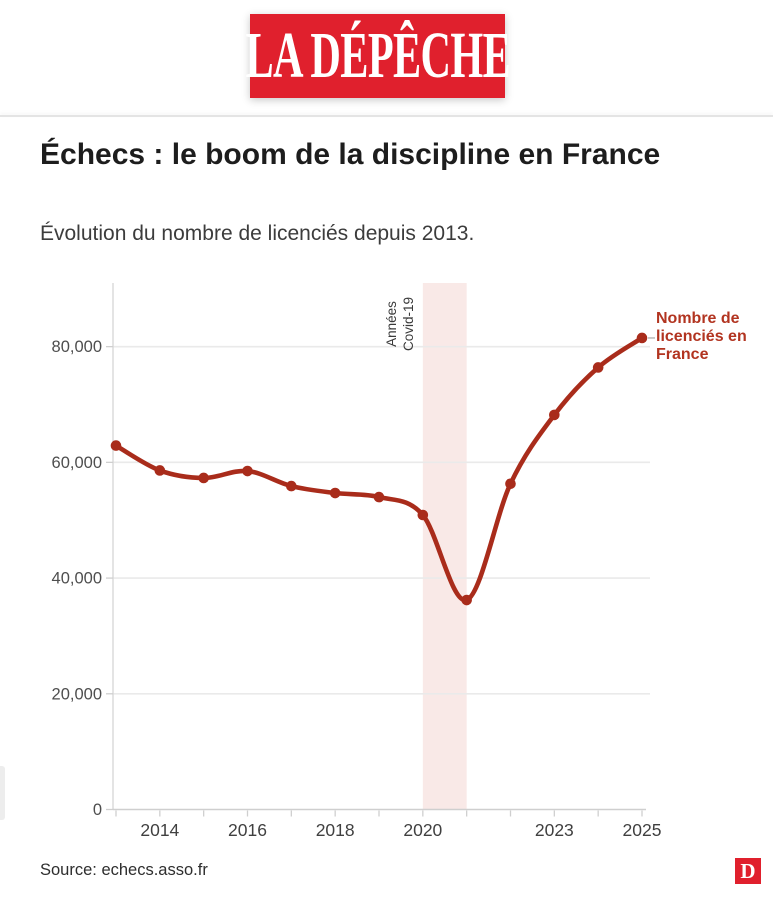 The image size is (773, 917). I want to click on masthead: LA DÉPÊCHE, so click(386, 58).